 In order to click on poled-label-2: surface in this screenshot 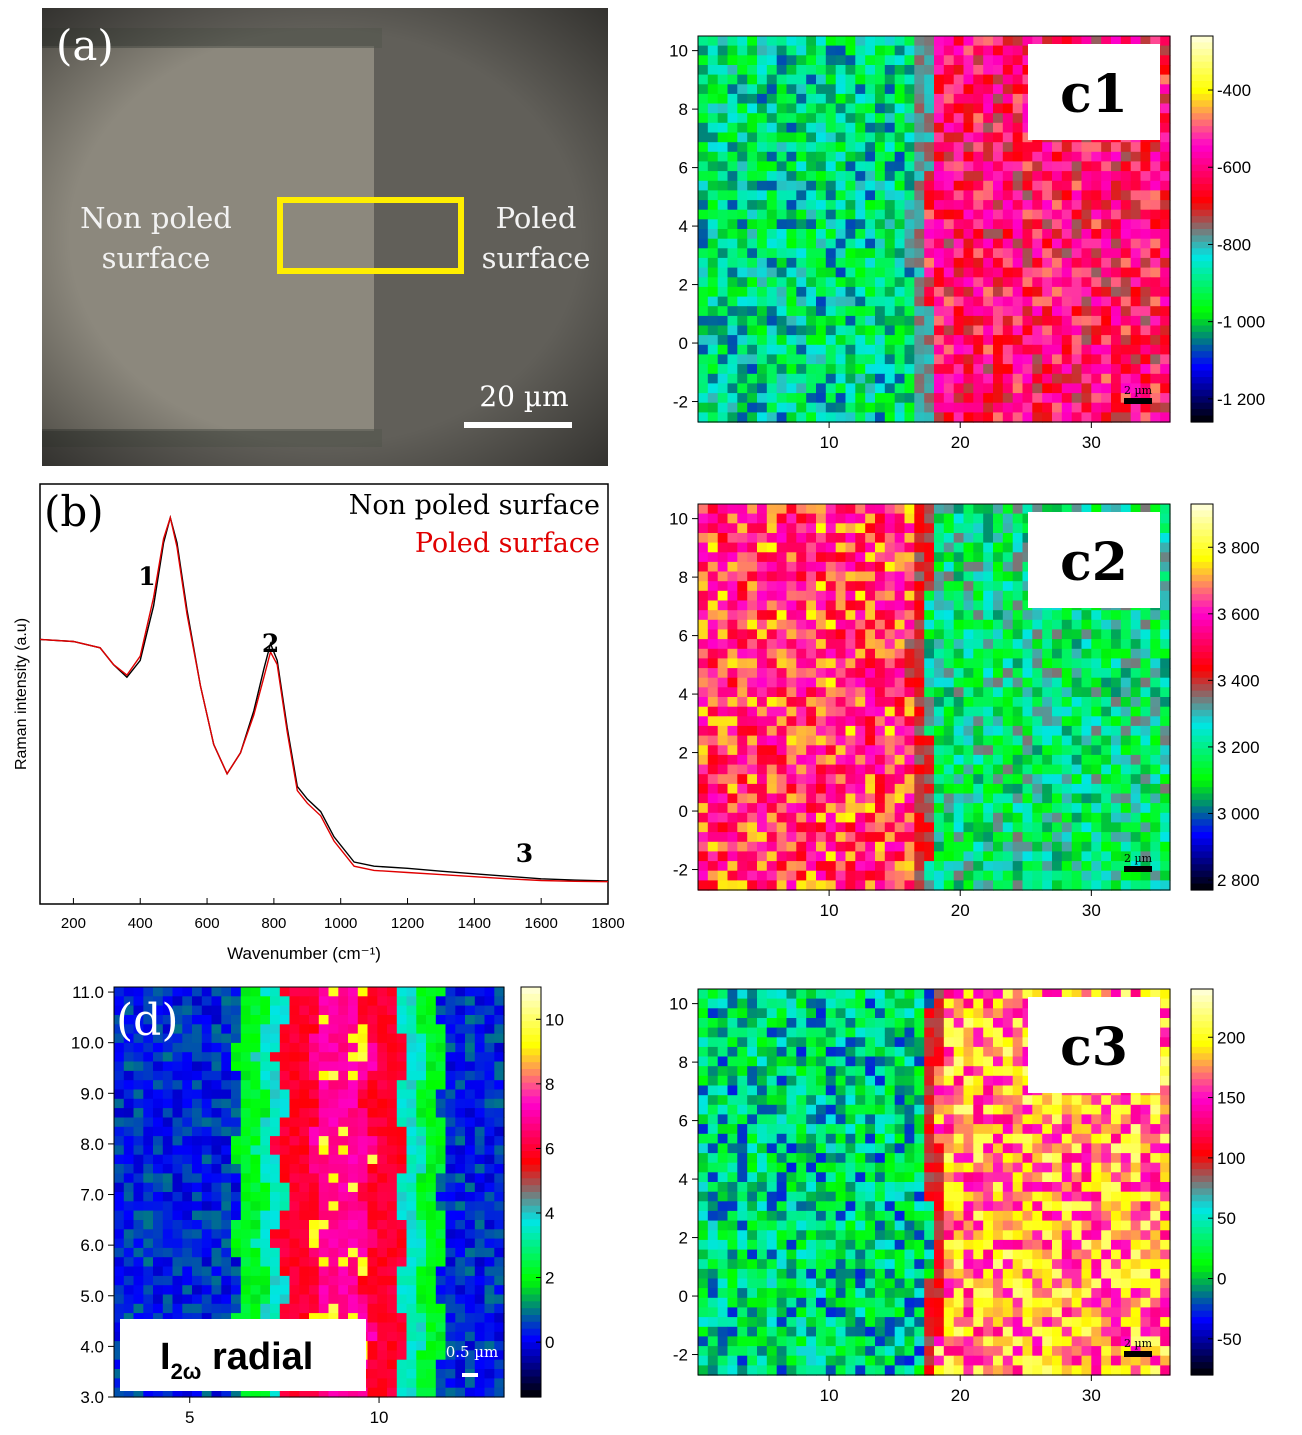, I will do `click(536, 258)`.